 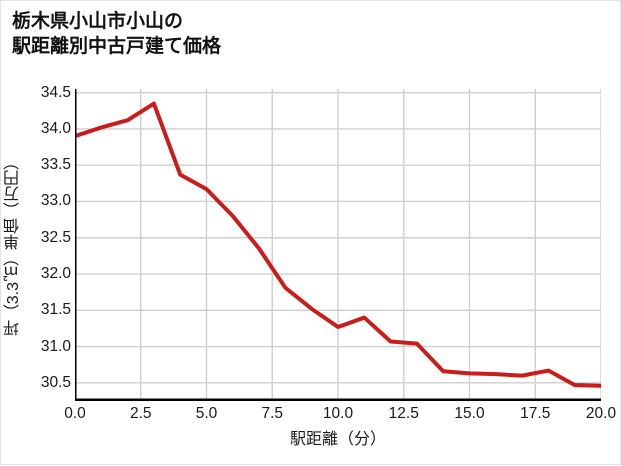 I want to click on y-tick-label: 34.5, so click(x=55, y=92).